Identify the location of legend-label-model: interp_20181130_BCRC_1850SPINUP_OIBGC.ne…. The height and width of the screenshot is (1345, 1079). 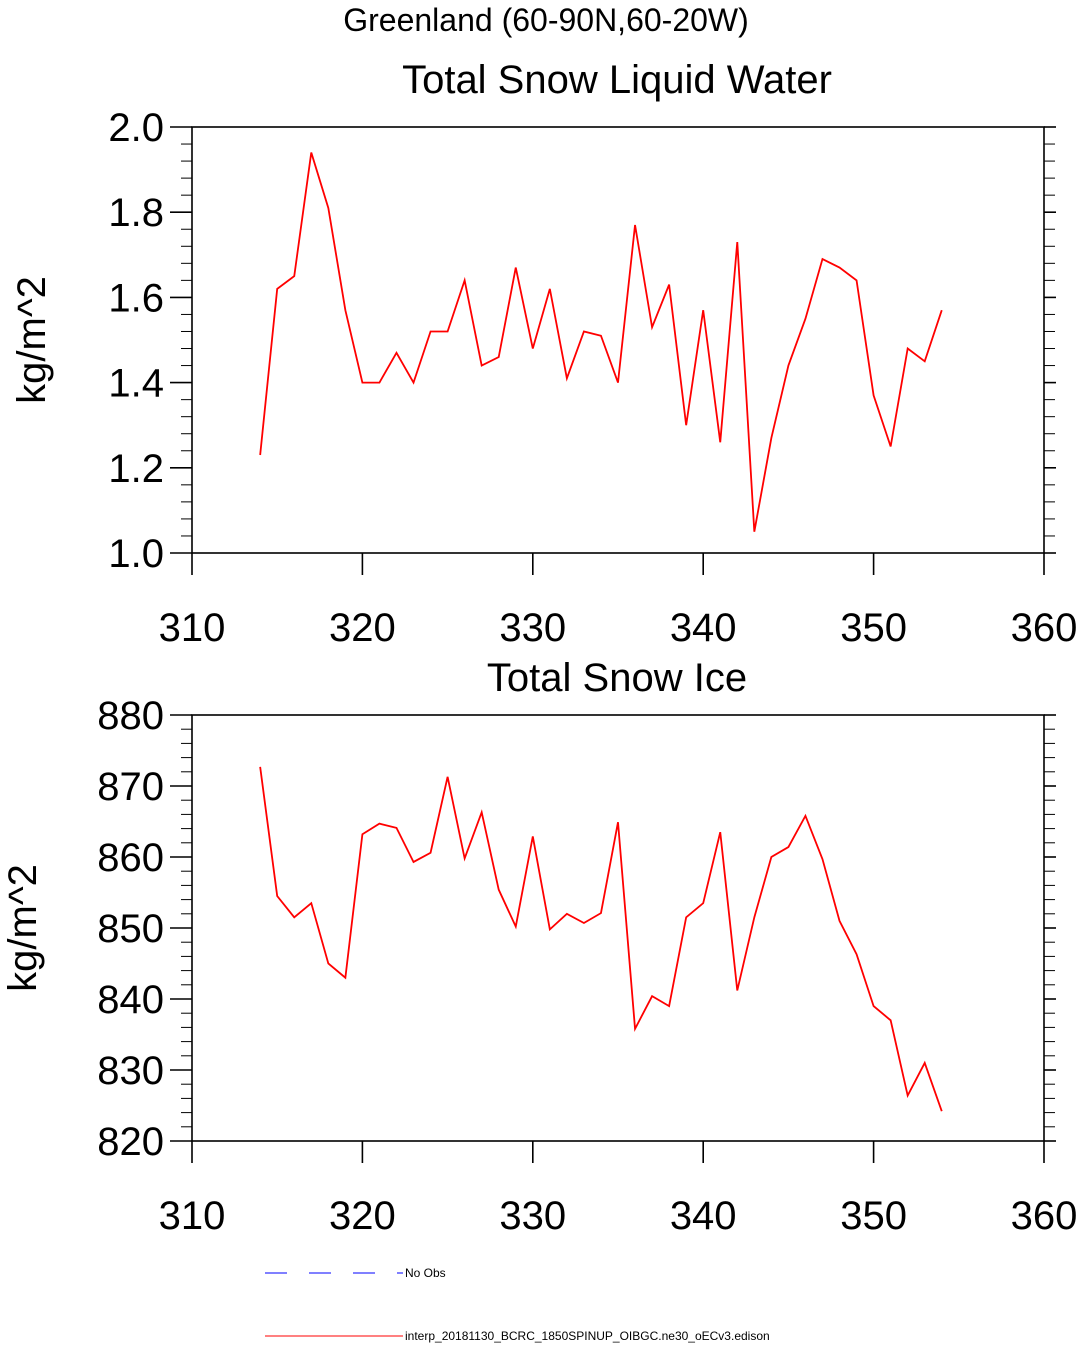
(587, 1336).